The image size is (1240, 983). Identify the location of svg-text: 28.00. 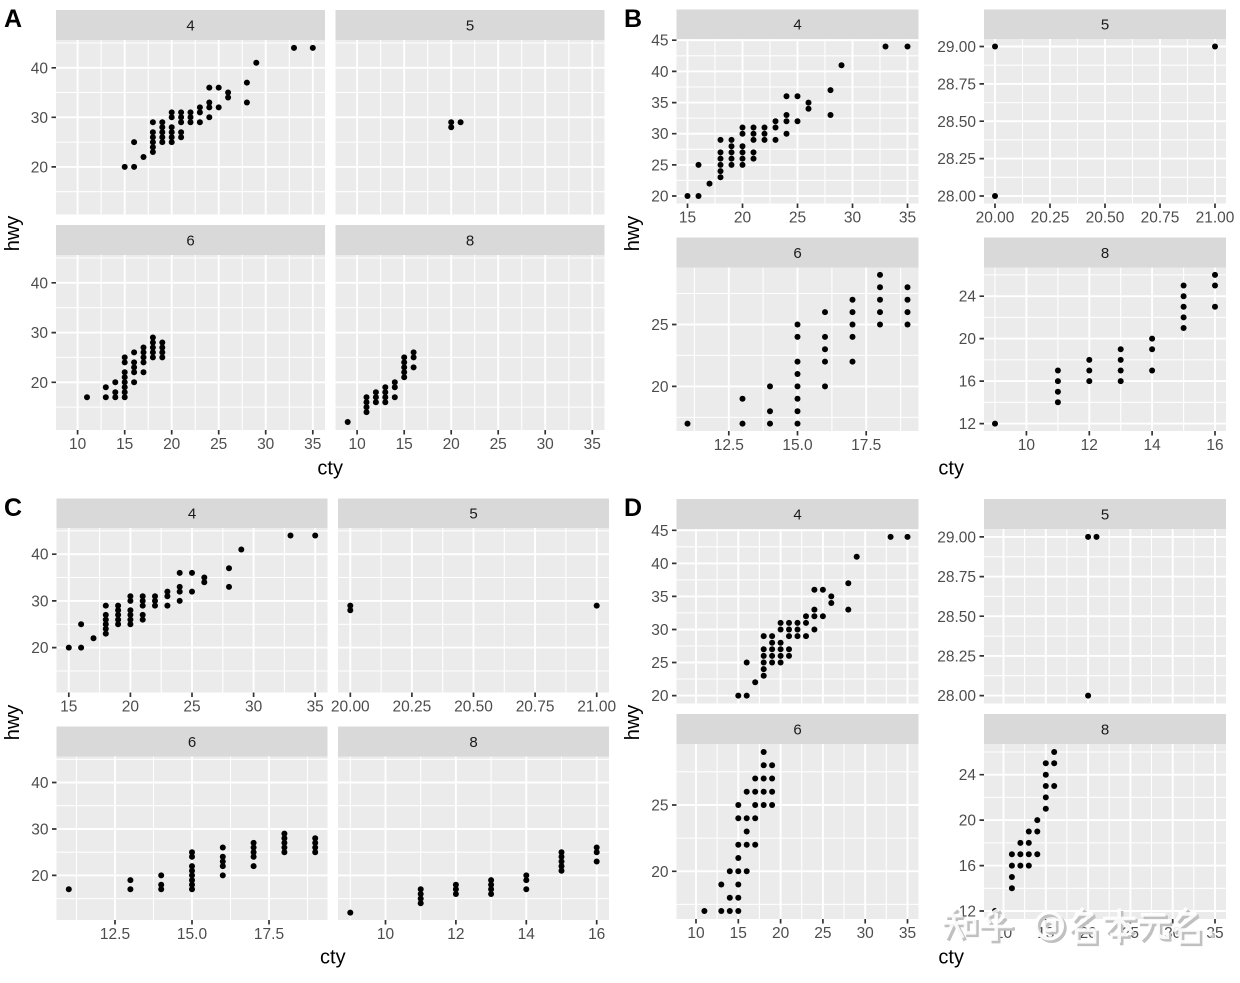
(956, 696).